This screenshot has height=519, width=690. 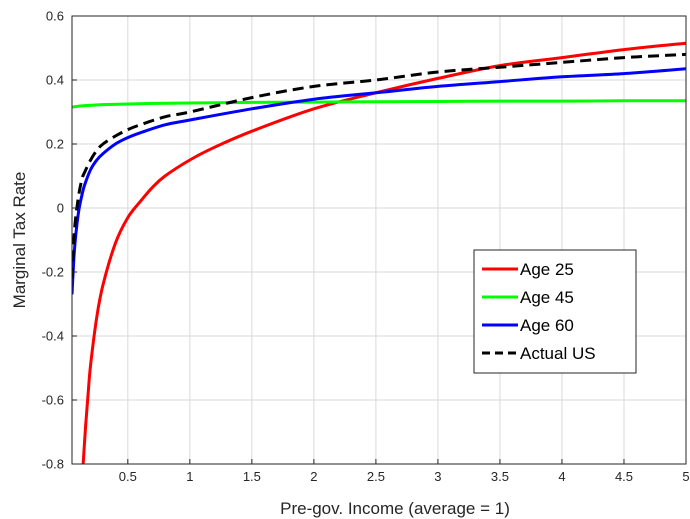 What do you see at coordinates (55, 144) in the screenshot?
I see `y-tick-label: 0.2` at bounding box center [55, 144].